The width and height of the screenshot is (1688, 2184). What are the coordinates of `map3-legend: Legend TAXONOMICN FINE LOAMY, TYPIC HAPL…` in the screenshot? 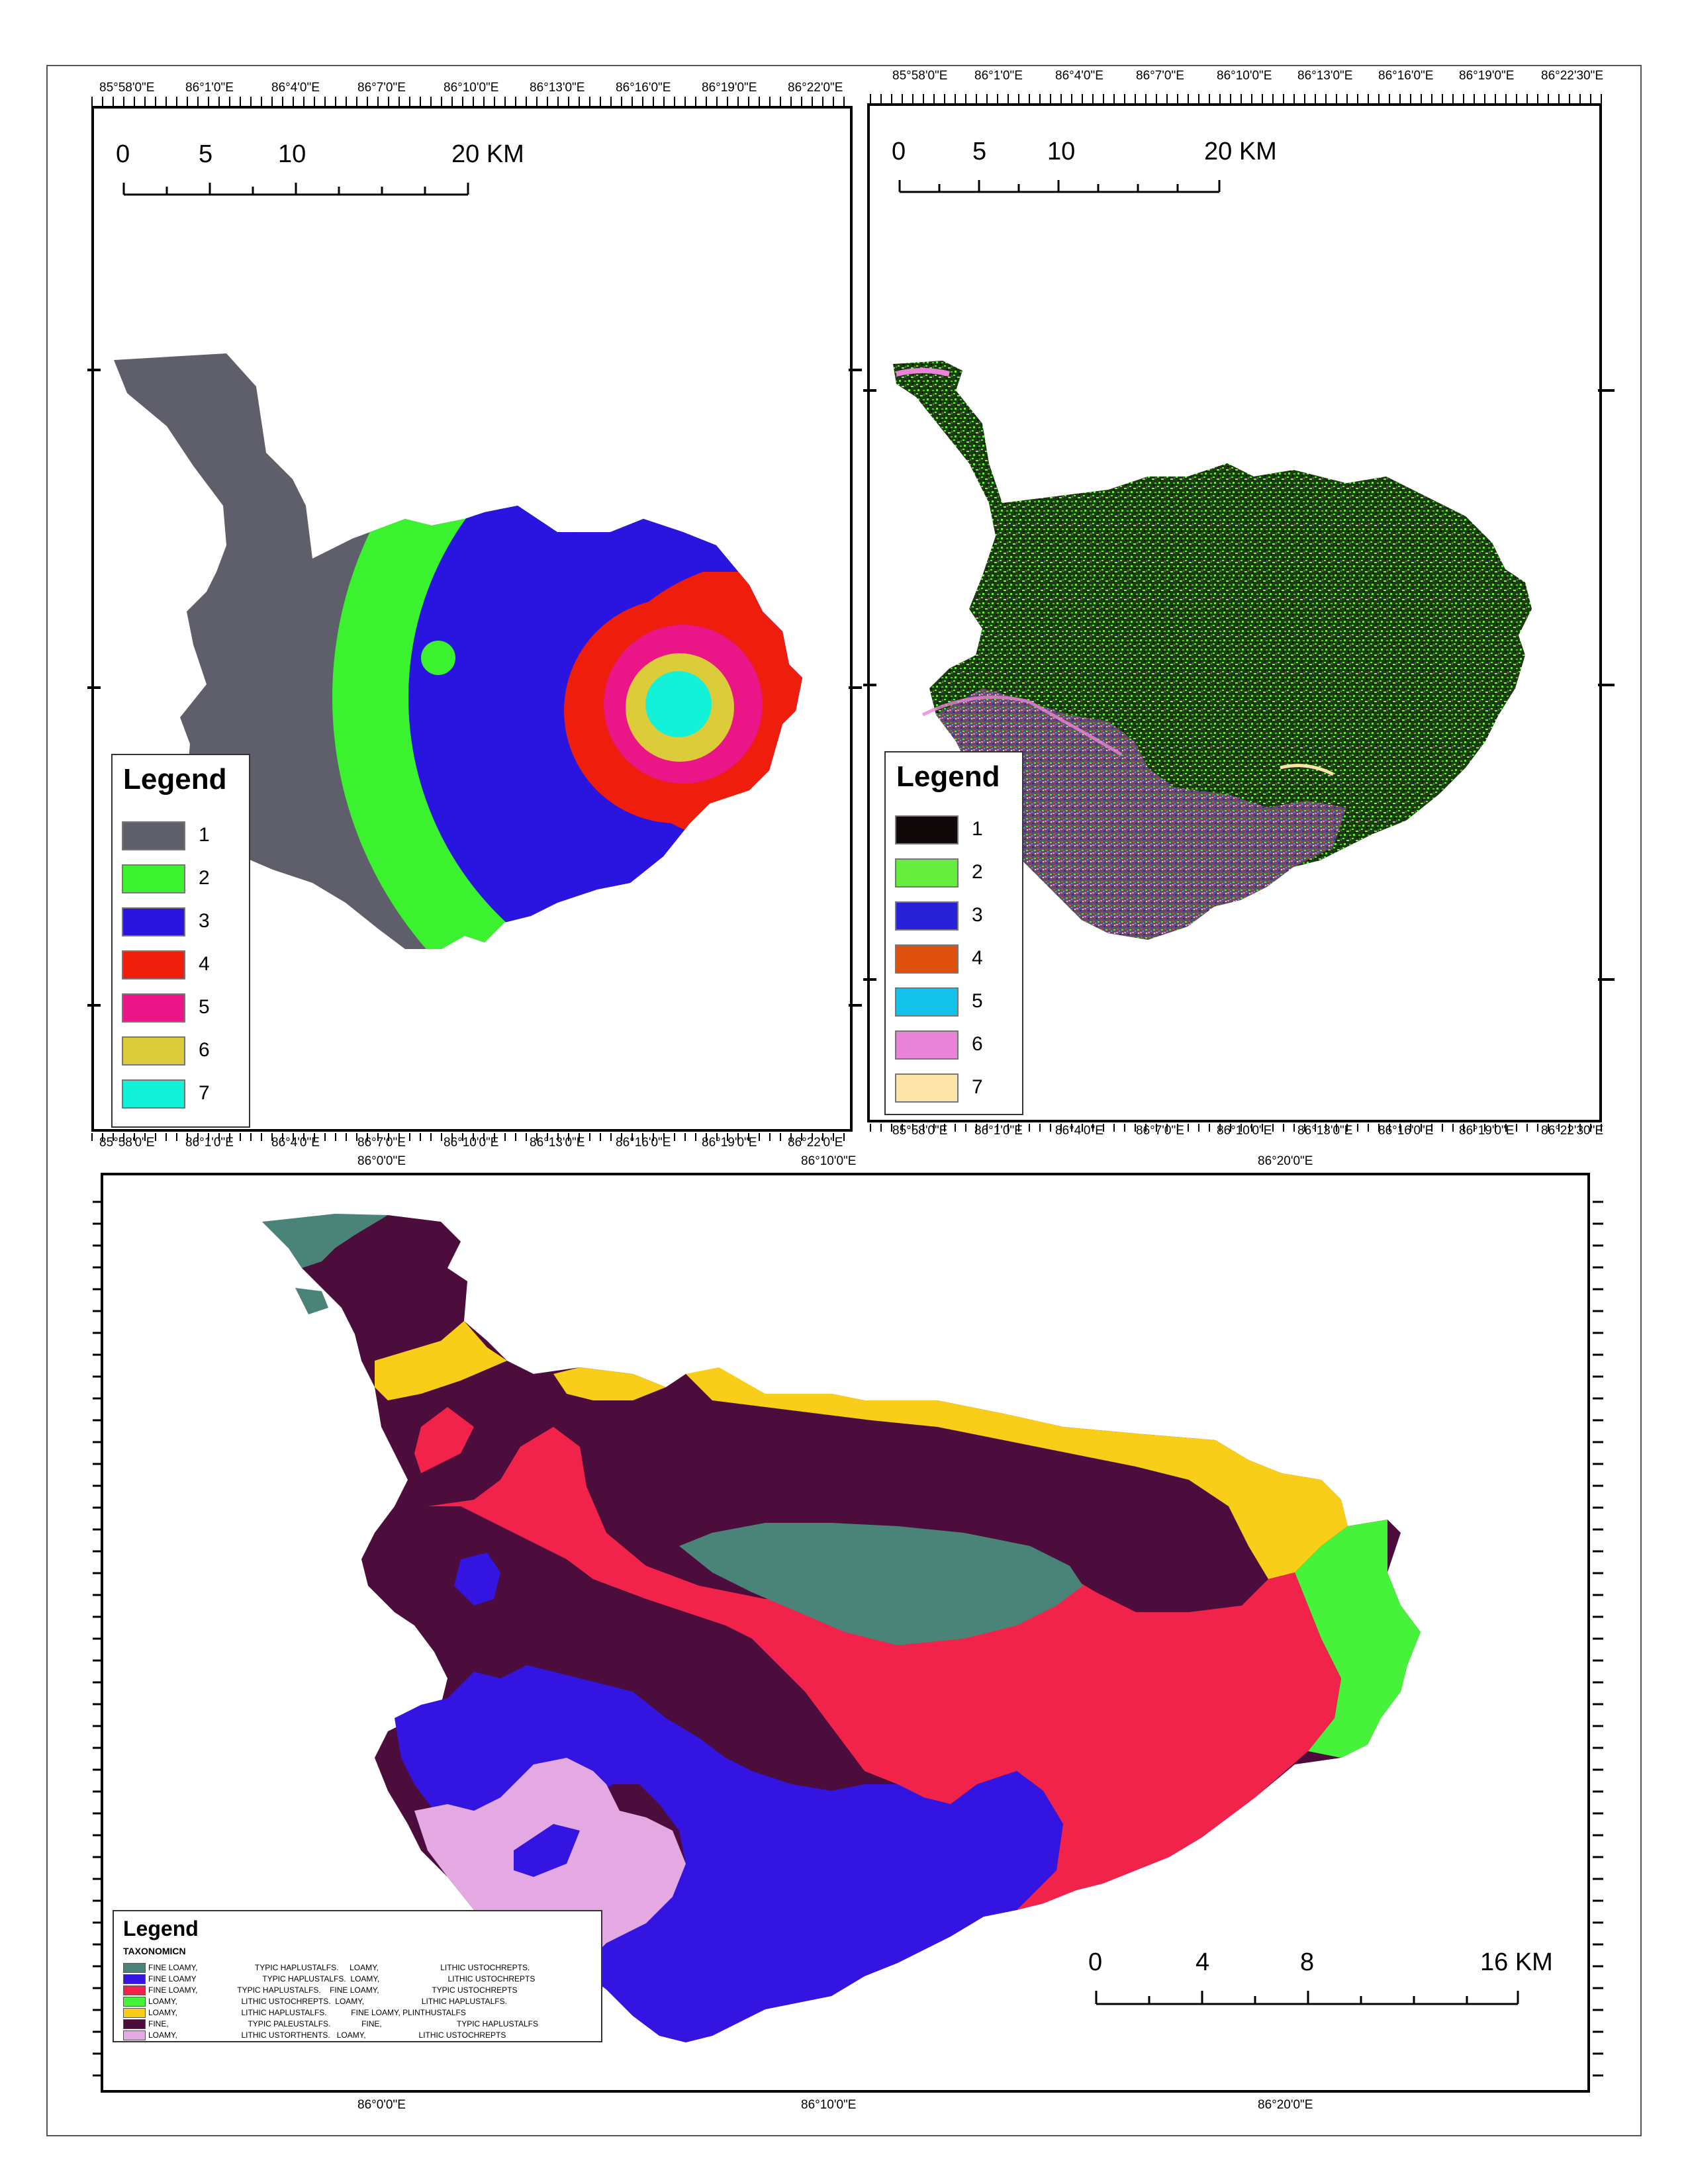 It's located at (357, 1976).